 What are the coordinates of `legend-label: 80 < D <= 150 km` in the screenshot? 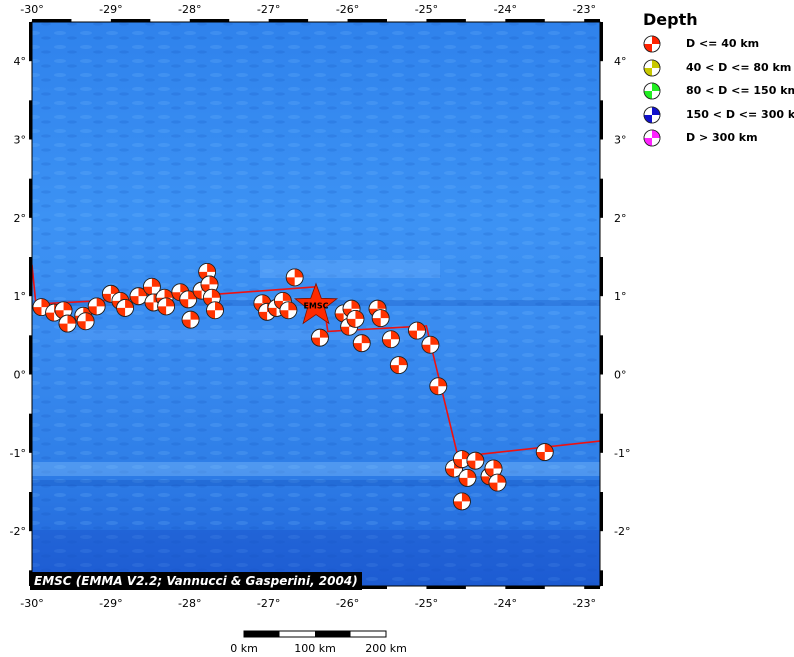 It's located at (740, 90).